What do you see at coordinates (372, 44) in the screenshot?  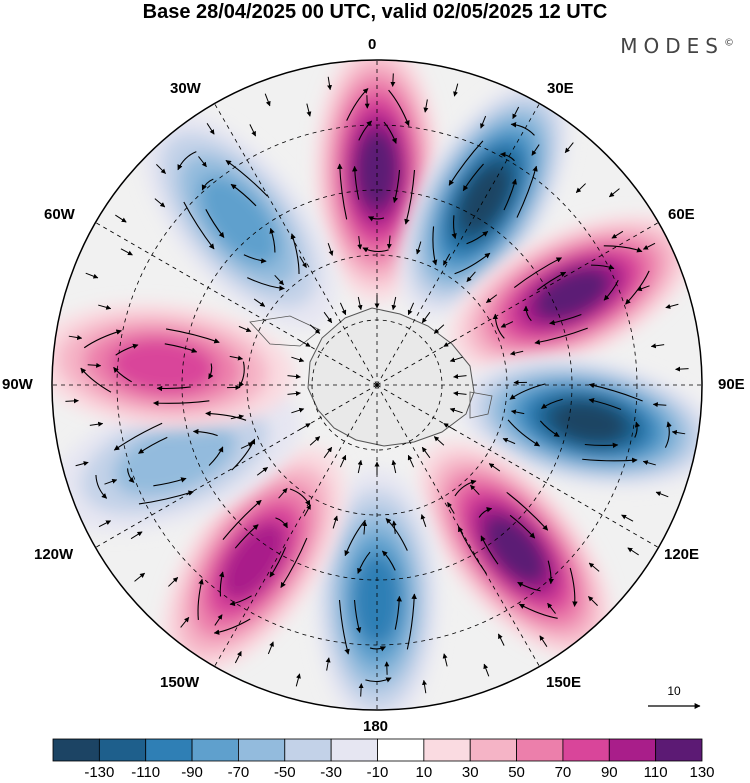 I see `lon-label-0: 0` at bounding box center [372, 44].